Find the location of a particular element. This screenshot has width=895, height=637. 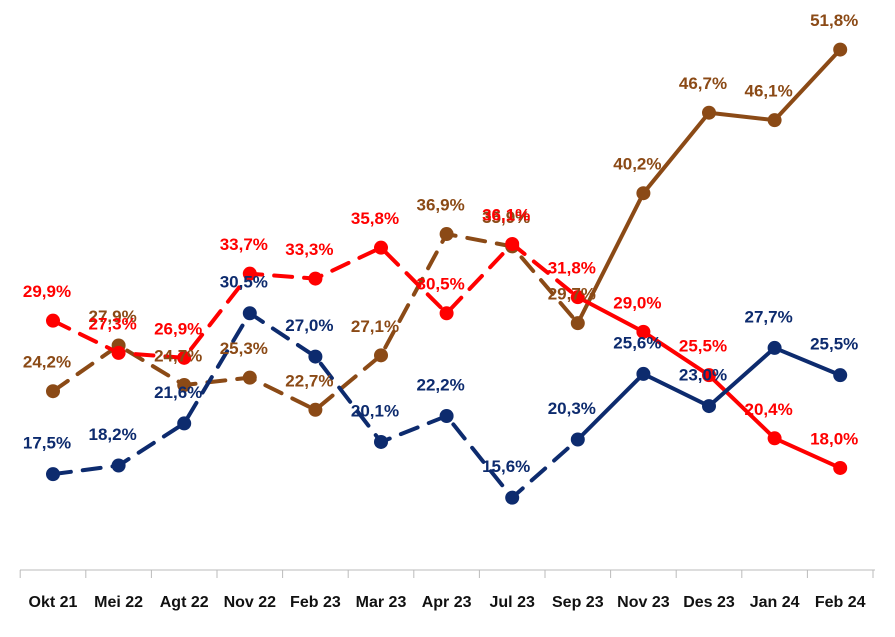

data-label: 18,2% is located at coordinates (112, 434).